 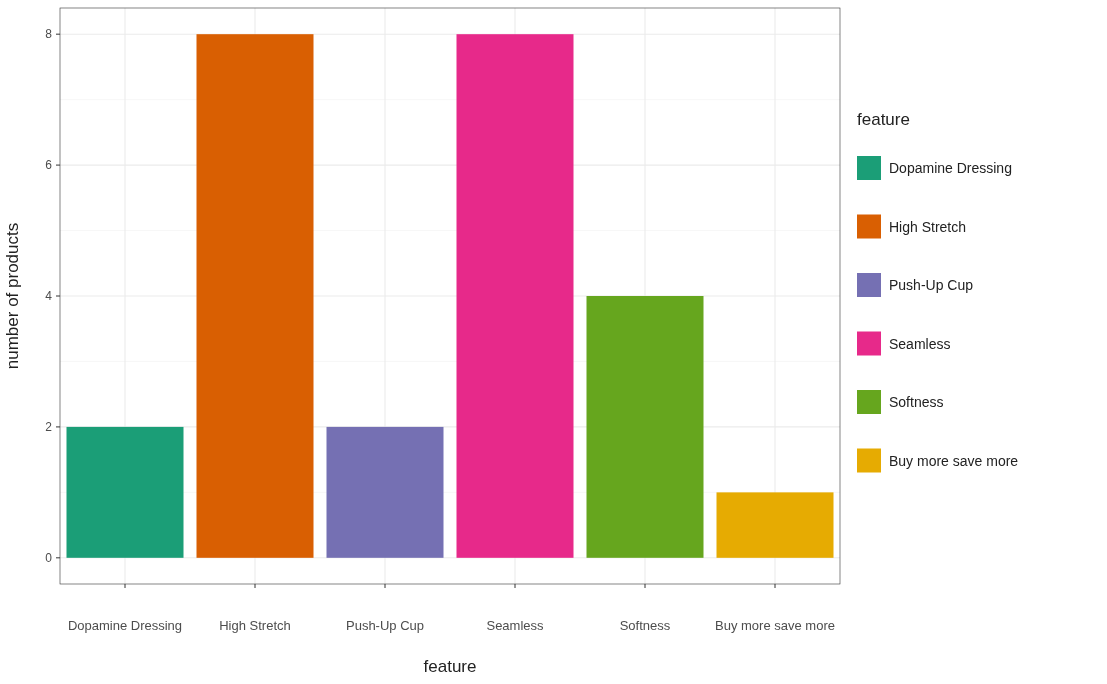 I want to click on legend-label: Softness, so click(x=916, y=402).